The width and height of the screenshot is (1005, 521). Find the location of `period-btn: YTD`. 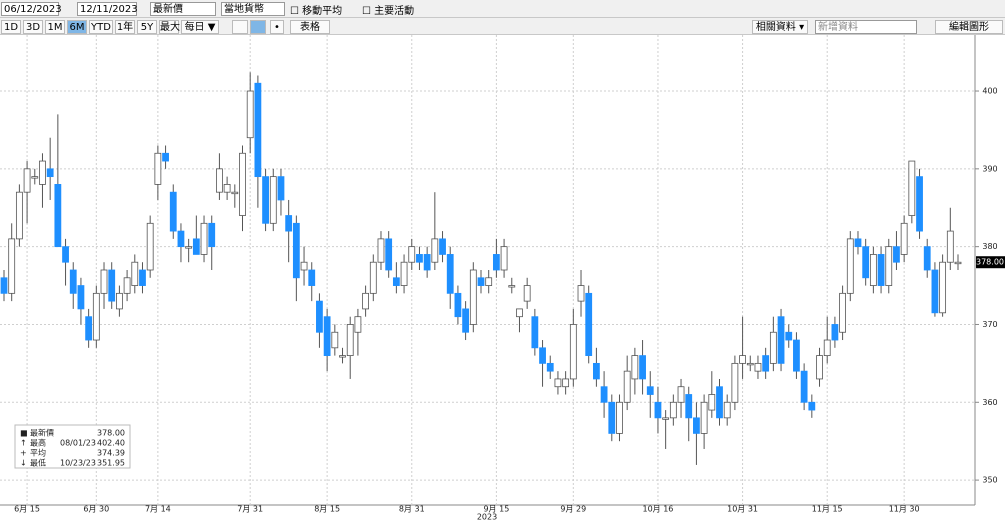

period-btn: YTD is located at coordinates (101, 27).